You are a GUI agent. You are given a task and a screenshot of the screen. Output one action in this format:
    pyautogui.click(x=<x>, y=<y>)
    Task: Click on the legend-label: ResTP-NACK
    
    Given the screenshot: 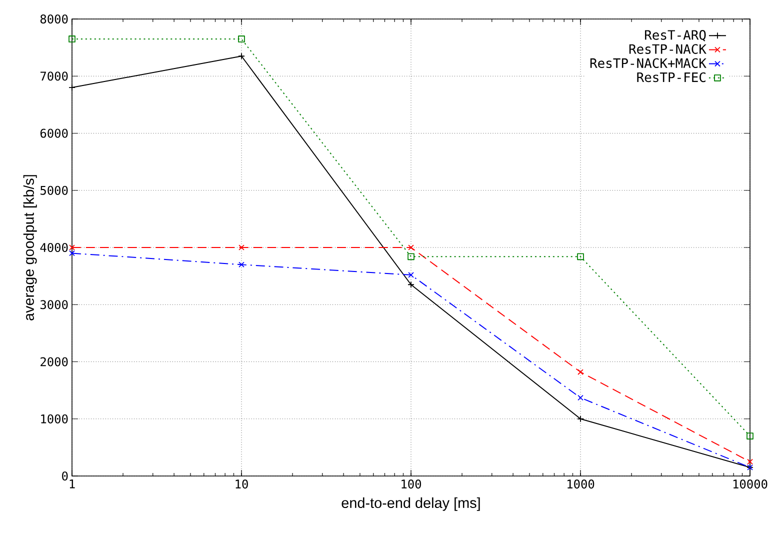 What is the action you would take?
    pyautogui.click(x=667, y=49)
    